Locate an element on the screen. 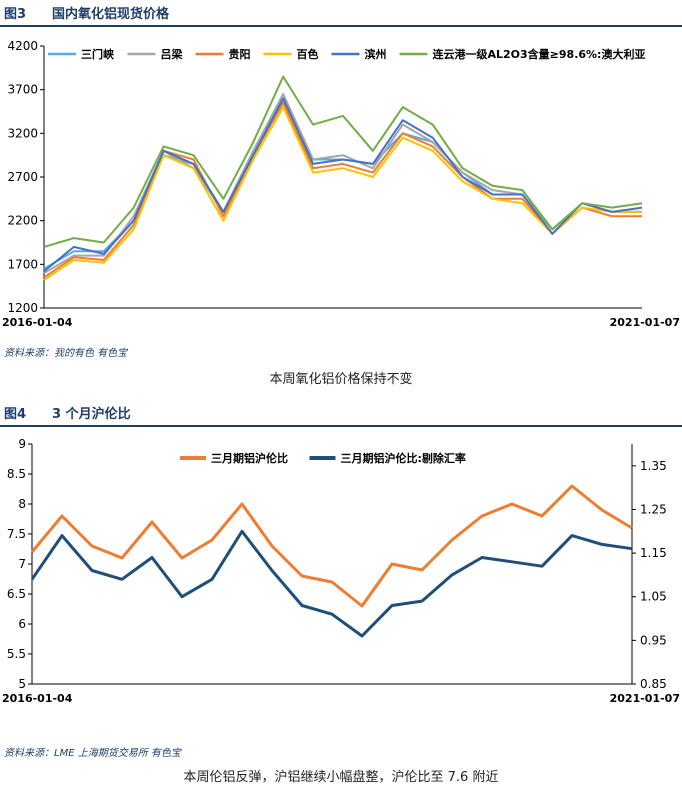  legend-label-1: 三门峡 is located at coordinates (98, 54).